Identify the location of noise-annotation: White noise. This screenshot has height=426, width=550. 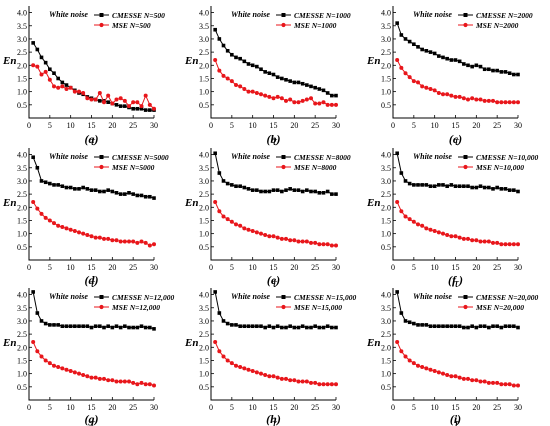
(250, 296).